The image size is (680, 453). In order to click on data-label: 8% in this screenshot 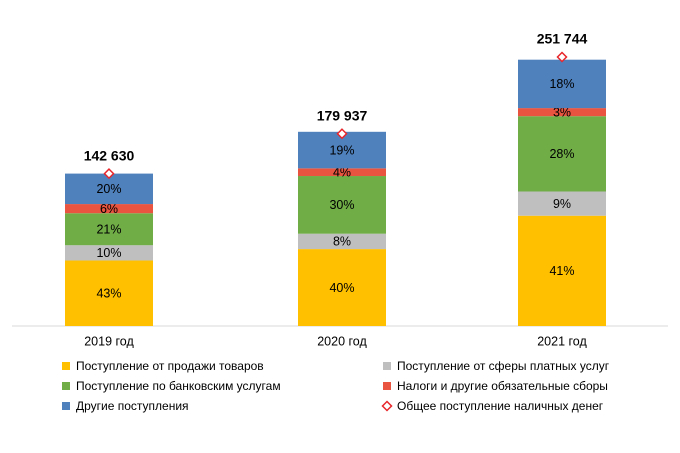, I will do `click(342, 242)`.